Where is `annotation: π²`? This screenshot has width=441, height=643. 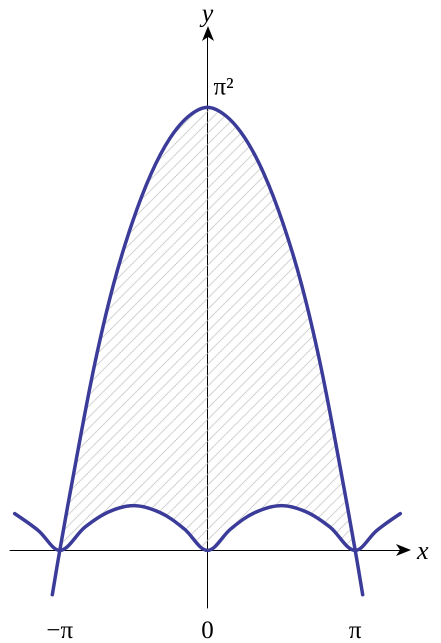 annotation: π² is located at coordinates (224, 86).